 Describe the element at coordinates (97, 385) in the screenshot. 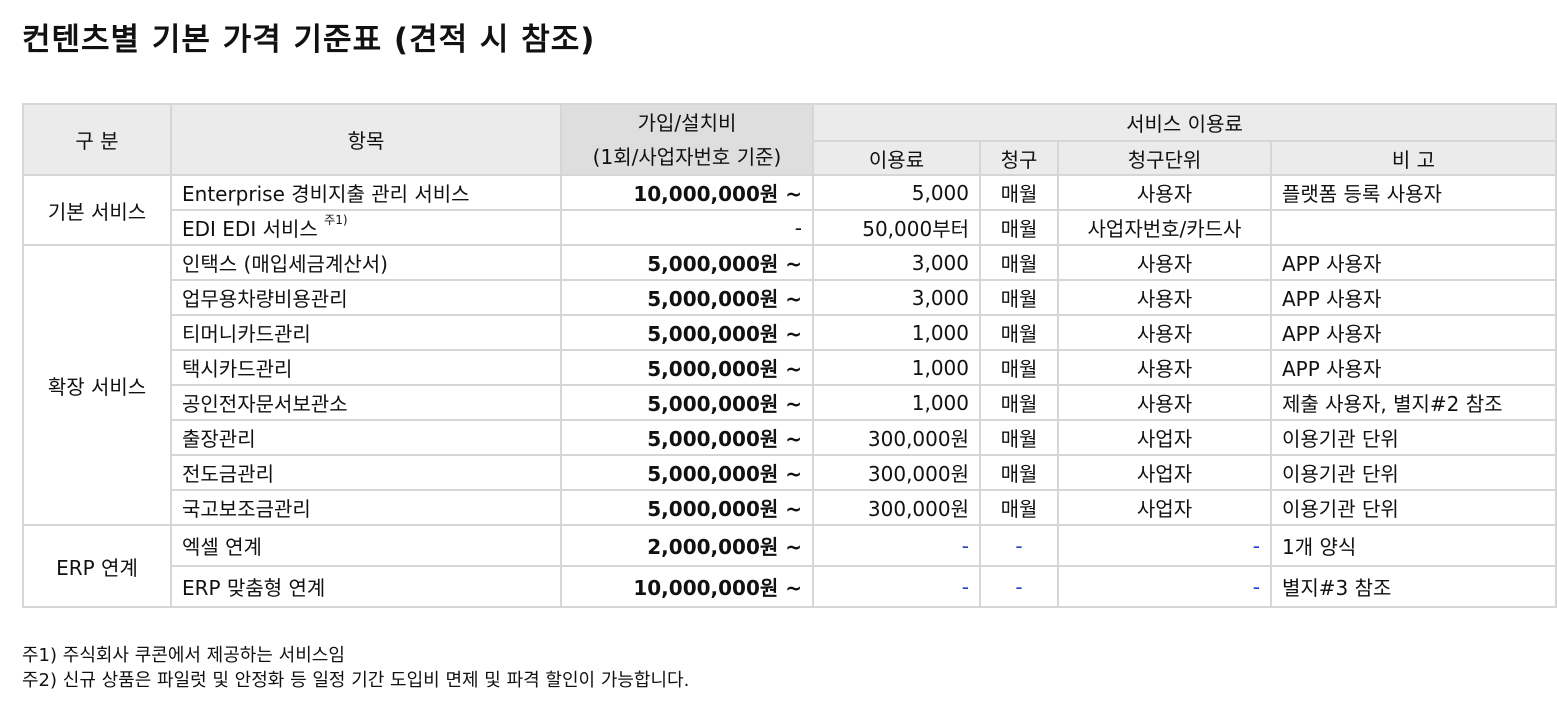

I see `group-extended-service: 확장 서비스` at that location.